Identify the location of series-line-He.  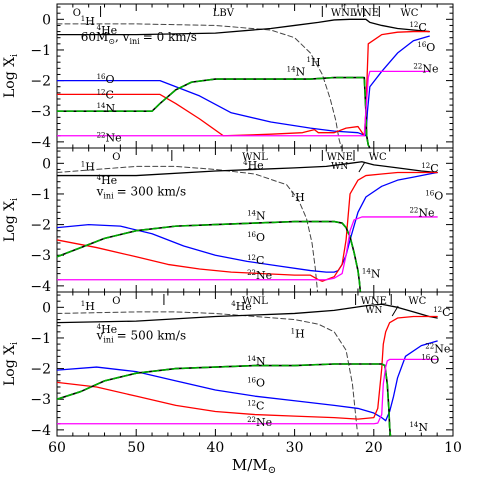
(243, 27).